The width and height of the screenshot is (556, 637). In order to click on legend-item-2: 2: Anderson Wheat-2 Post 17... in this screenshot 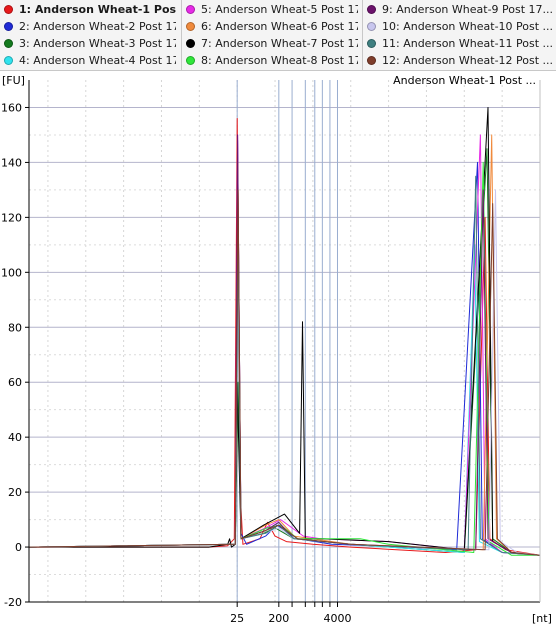, I will do `click(88, 26)`.